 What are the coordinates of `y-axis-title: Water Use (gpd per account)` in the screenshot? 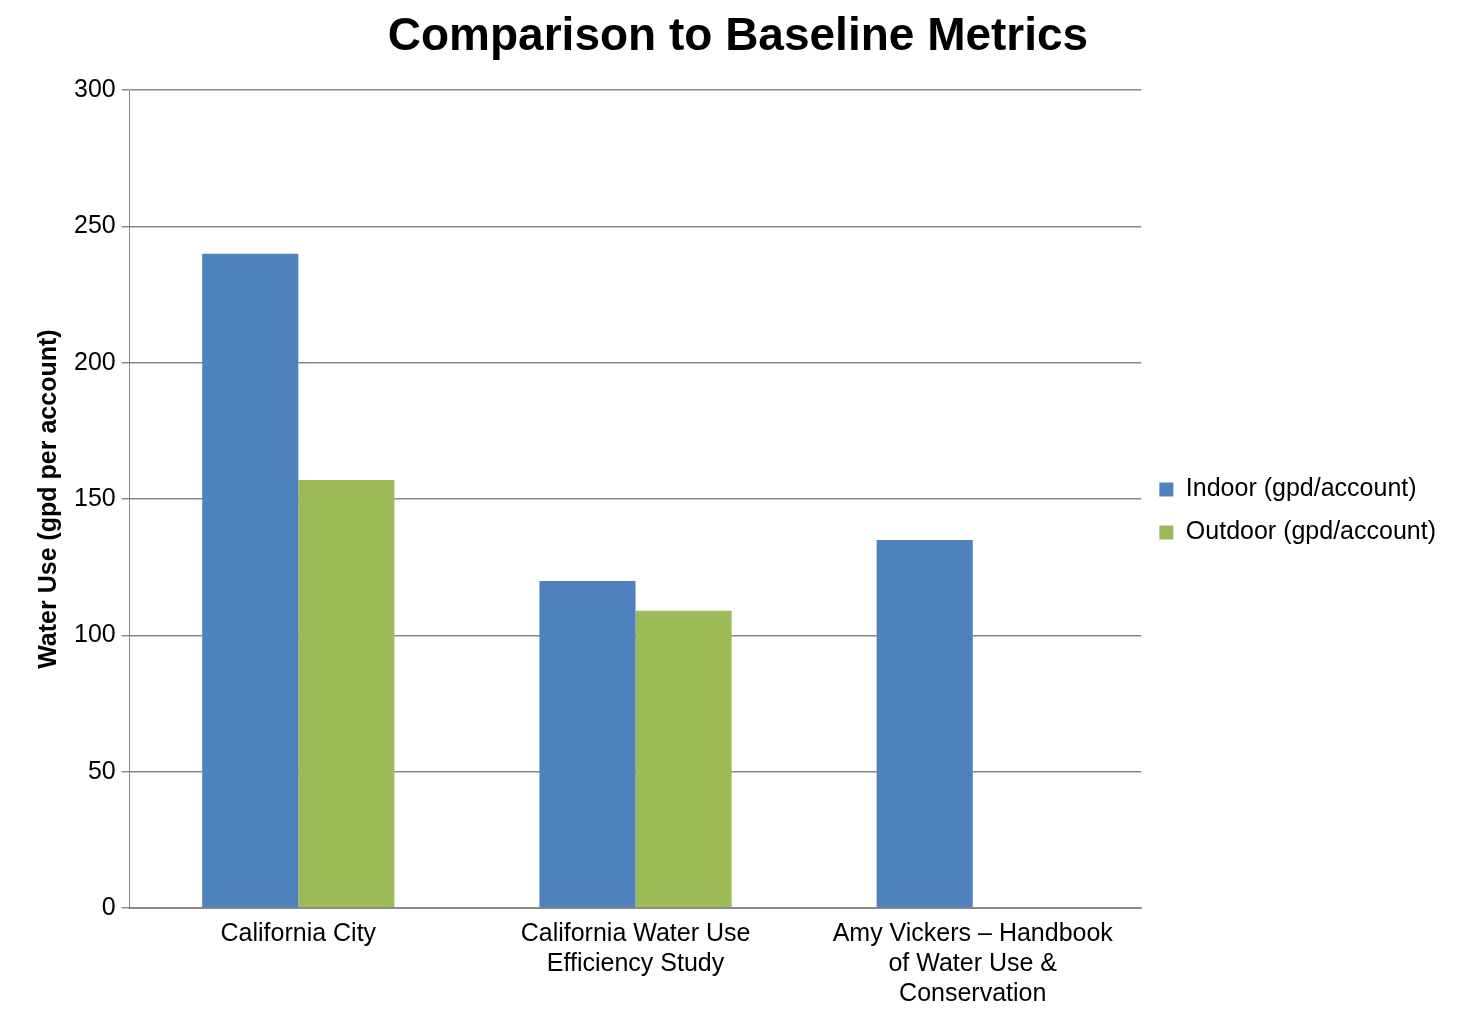 It's located at (46, 499).